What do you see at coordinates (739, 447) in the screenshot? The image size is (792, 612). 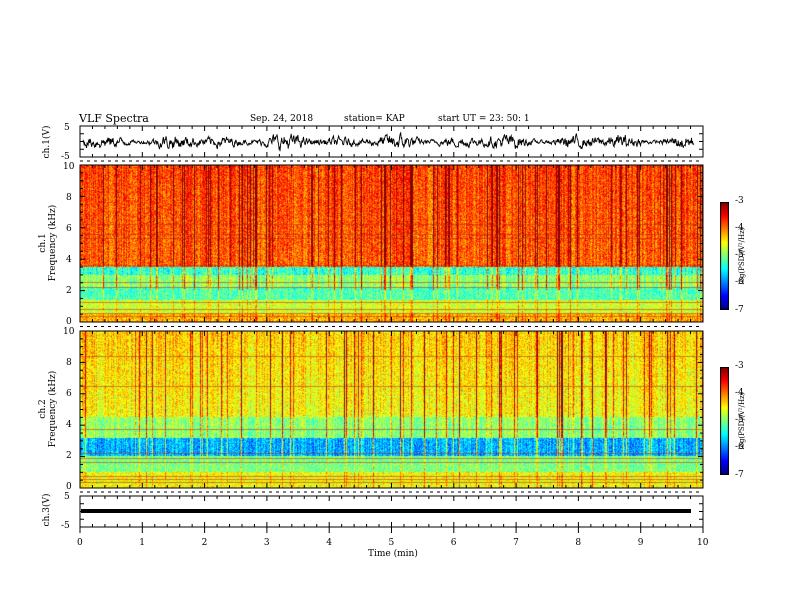 I see `ch2-cbar-tick: -6` at bounding box center [739, 447].